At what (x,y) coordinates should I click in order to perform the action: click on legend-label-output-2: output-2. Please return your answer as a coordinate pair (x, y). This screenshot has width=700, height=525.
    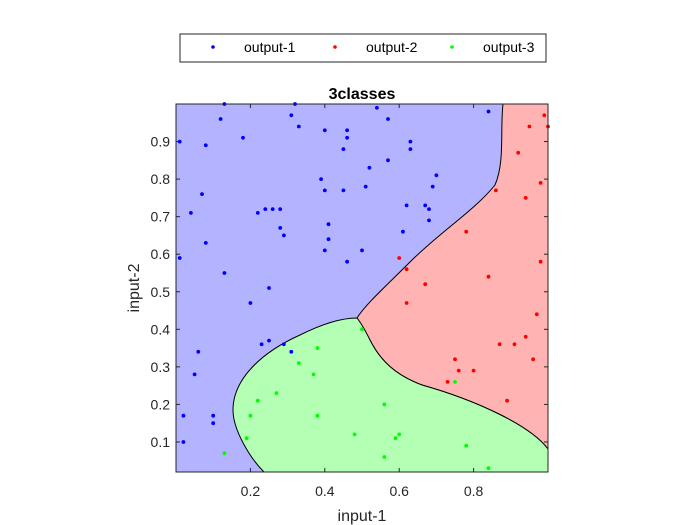
    Looking at the image, I should click on (392, 47).